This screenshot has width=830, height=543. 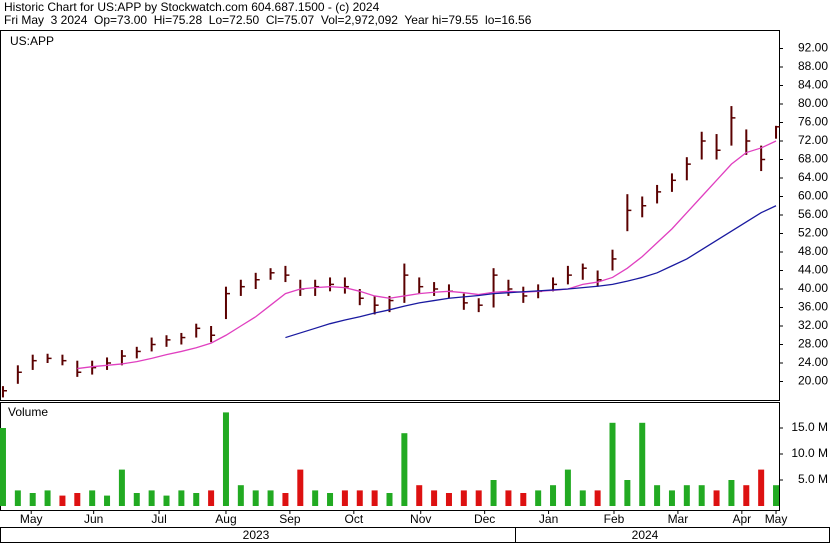 What do you see at coordinates (813, 381) in the screenshot?
I see `y-tick-label: 20.00` at bounding box center [813, 381].